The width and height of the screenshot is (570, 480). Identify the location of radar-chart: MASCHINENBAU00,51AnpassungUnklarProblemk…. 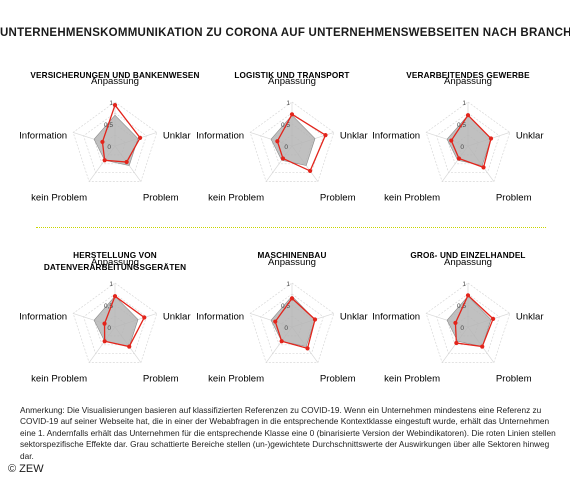
(282, 318).